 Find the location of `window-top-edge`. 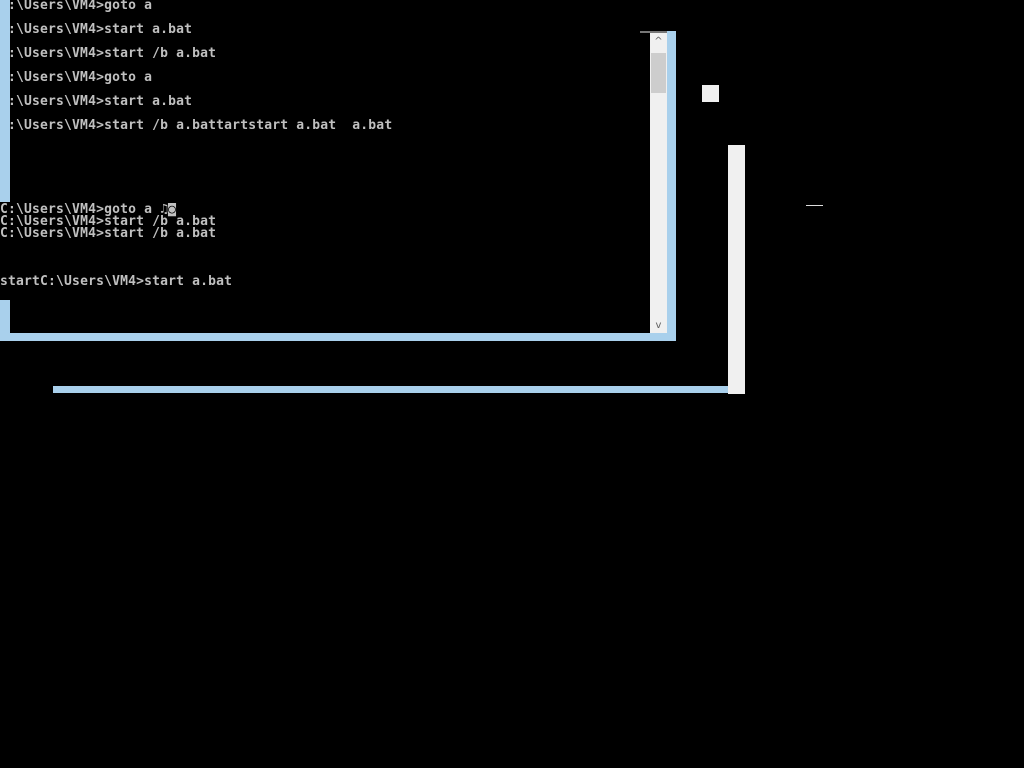

window-top-edge is located at coordinates (653, 32).